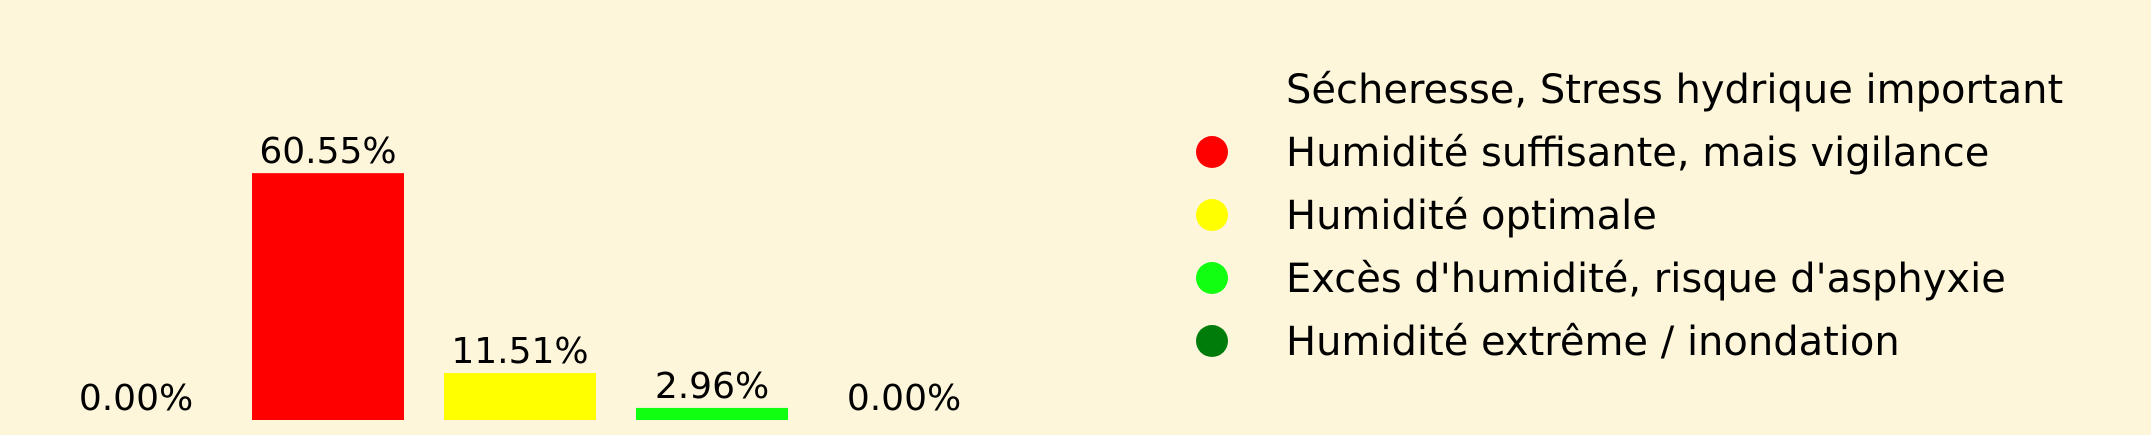 The width and height of the screenshot is (2151, 435). I want to click on legend-label: Humidité optimale, so click(1471, 216).